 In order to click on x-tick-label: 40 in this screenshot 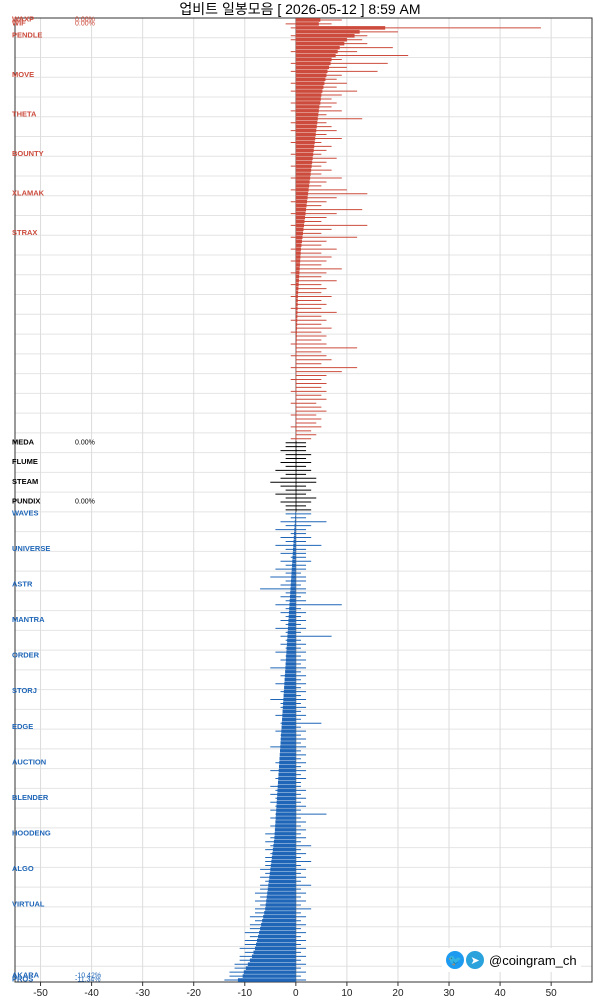, I will do `click(501, 993)`.